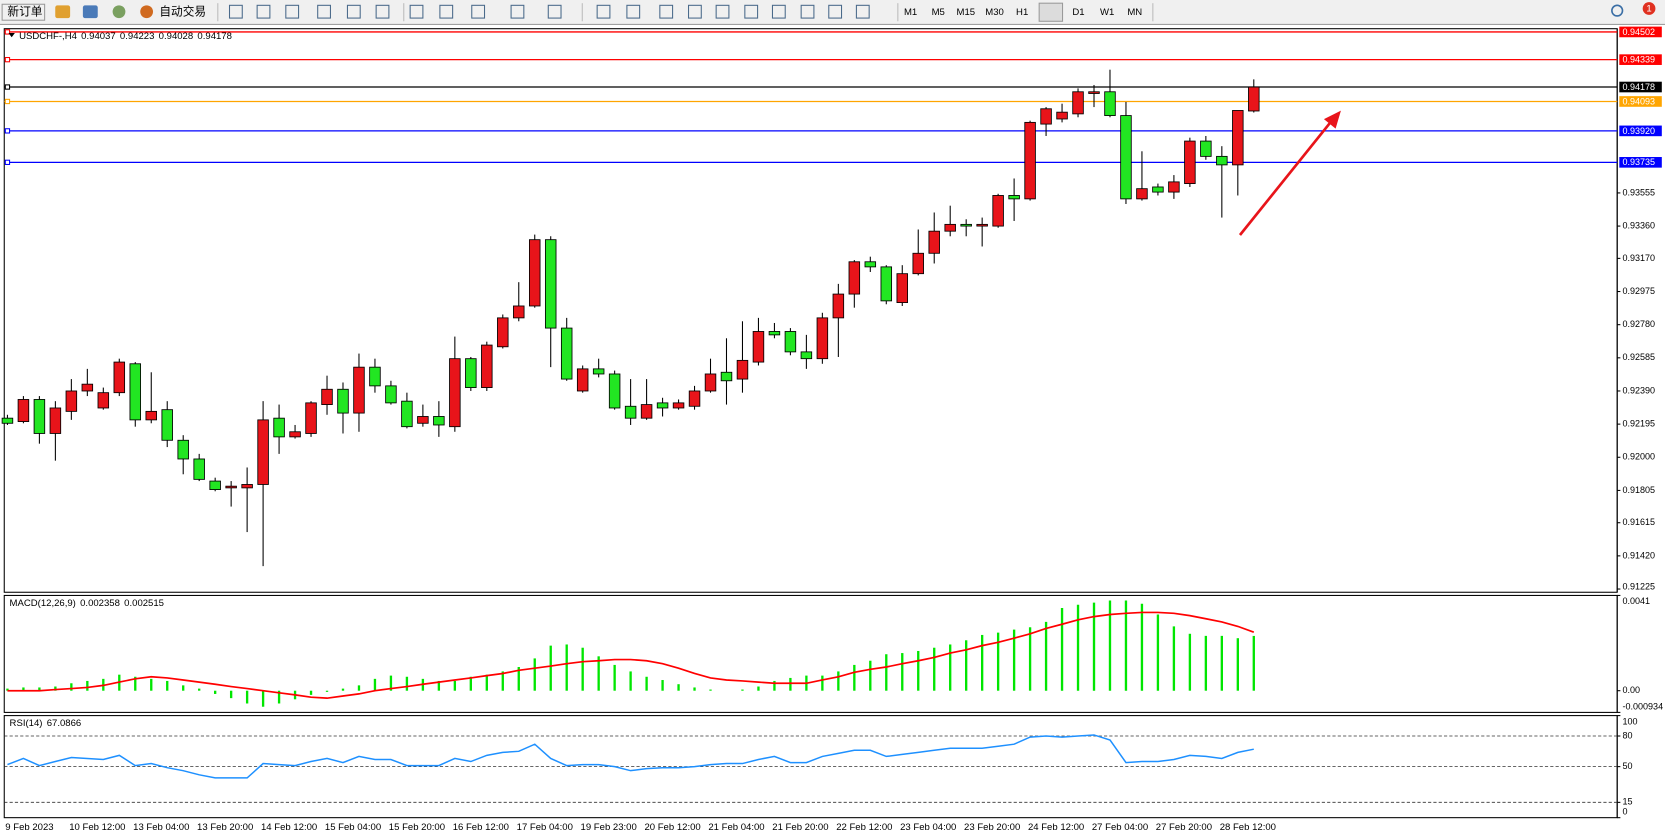 This screenshot has height=840, width=1665. What do you see at coordinates (1134, 12) in the screenshot?
I see `timeframe-button: MN` at bounding box center [1134, 12].